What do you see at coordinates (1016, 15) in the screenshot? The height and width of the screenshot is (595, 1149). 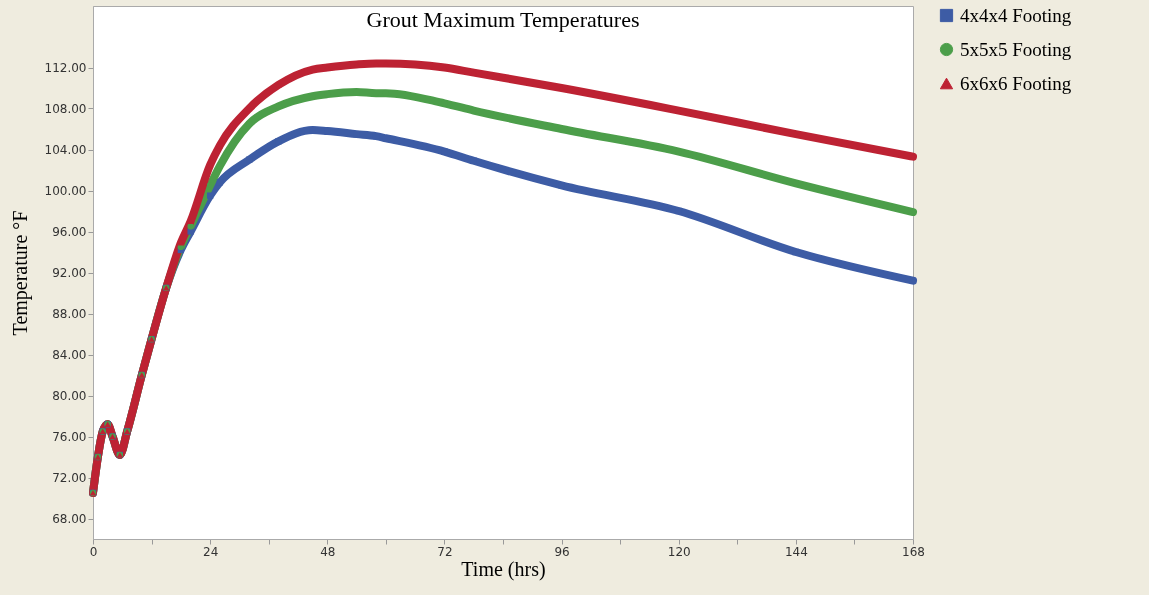 I see `legend-label: 4x4x4 Footing` at bounding box center [1016, 15].